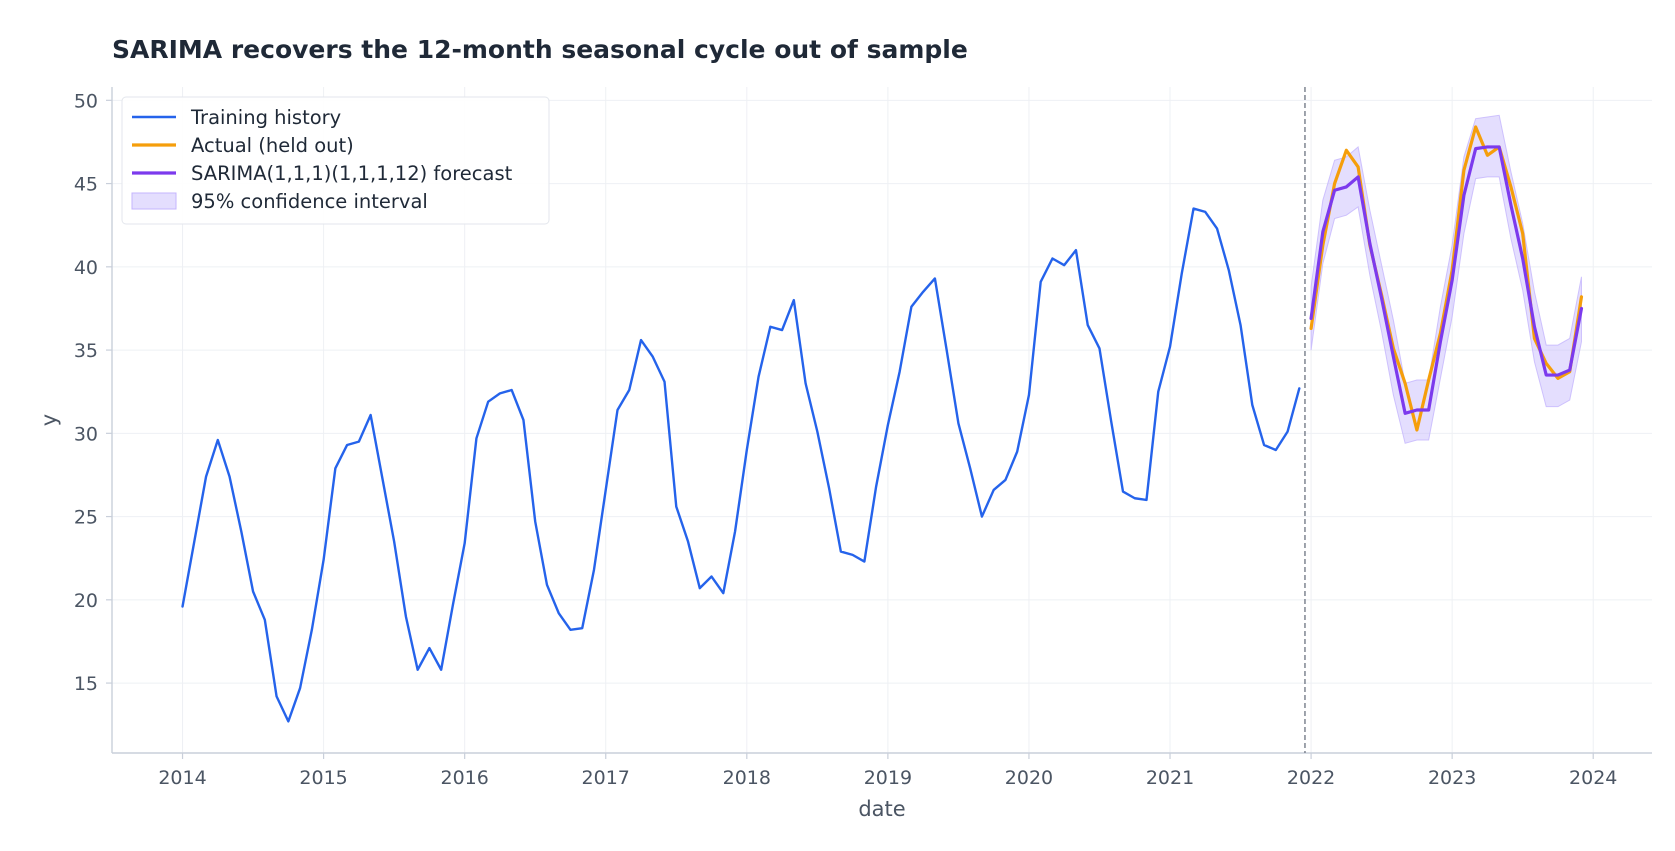 This screenshot has width=1675, height=851. I want to click on y-tick-label: 15, so click(86, 684).